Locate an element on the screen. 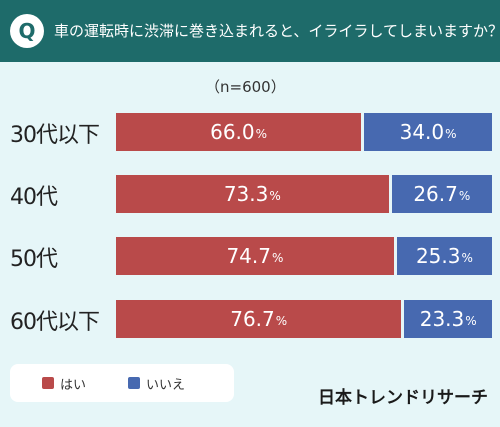 The height and width of the screenshot is (427, 500). data-label: 66.0 is located at coordinates (232, 132).